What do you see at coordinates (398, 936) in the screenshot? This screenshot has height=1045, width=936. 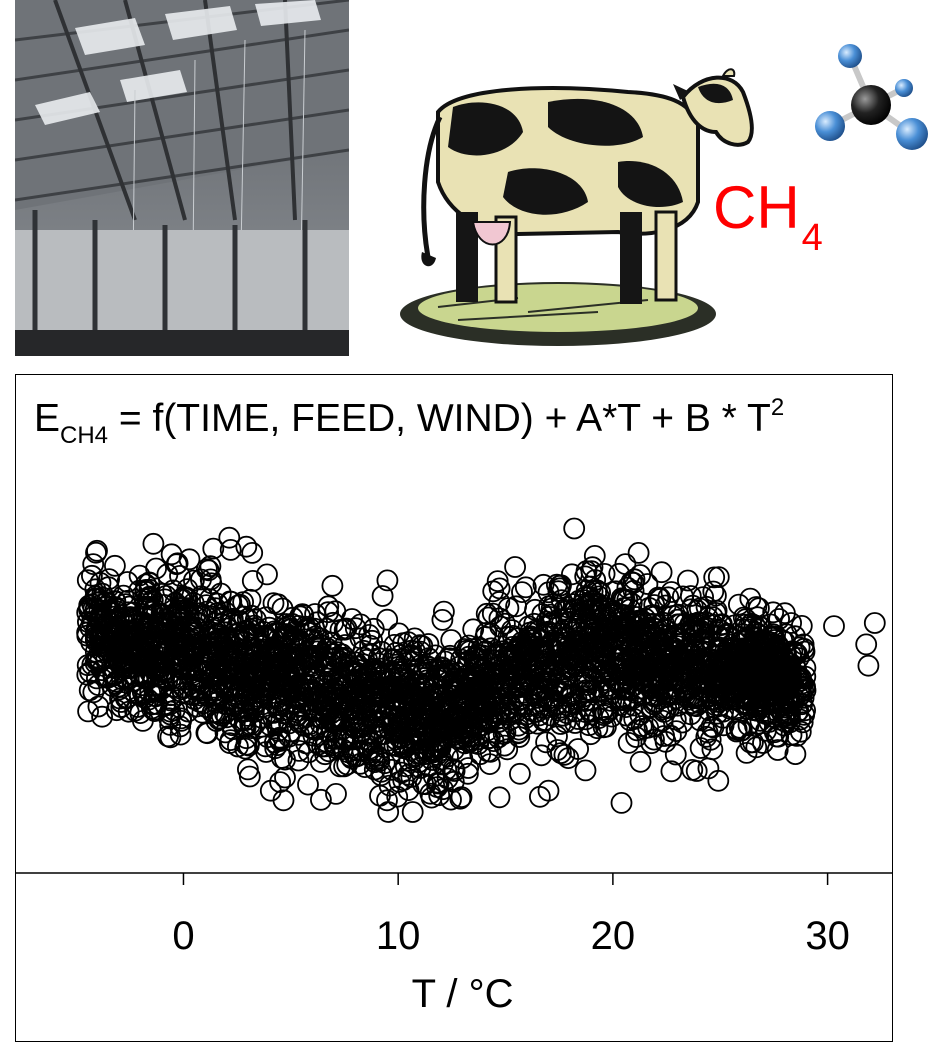 I see `x-tick-label: 10` at bounding box center [398, 936].